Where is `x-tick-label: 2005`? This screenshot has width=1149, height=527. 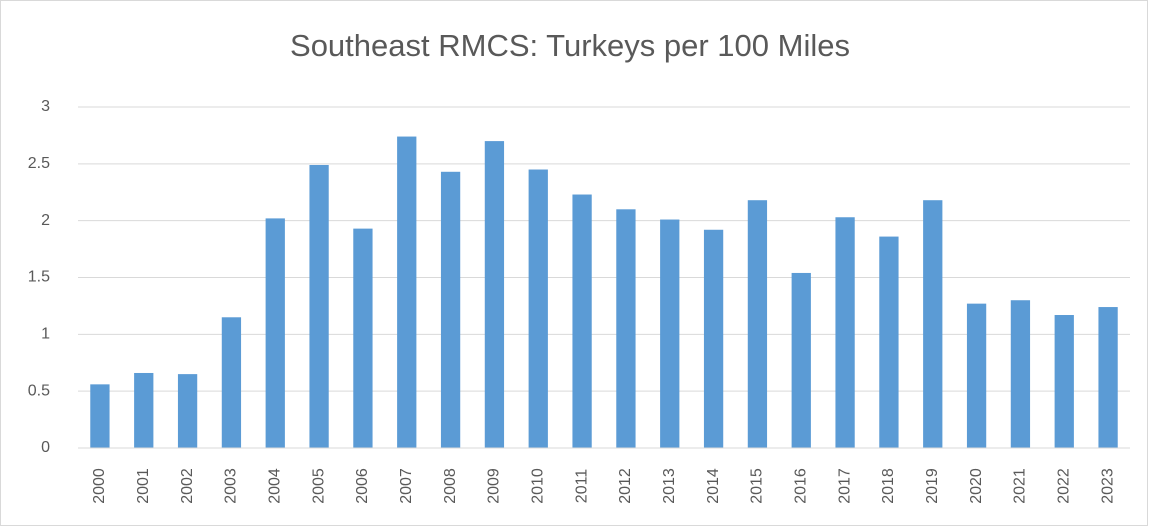 x-tick-label: 2005 is located at coordinates (318, 486).